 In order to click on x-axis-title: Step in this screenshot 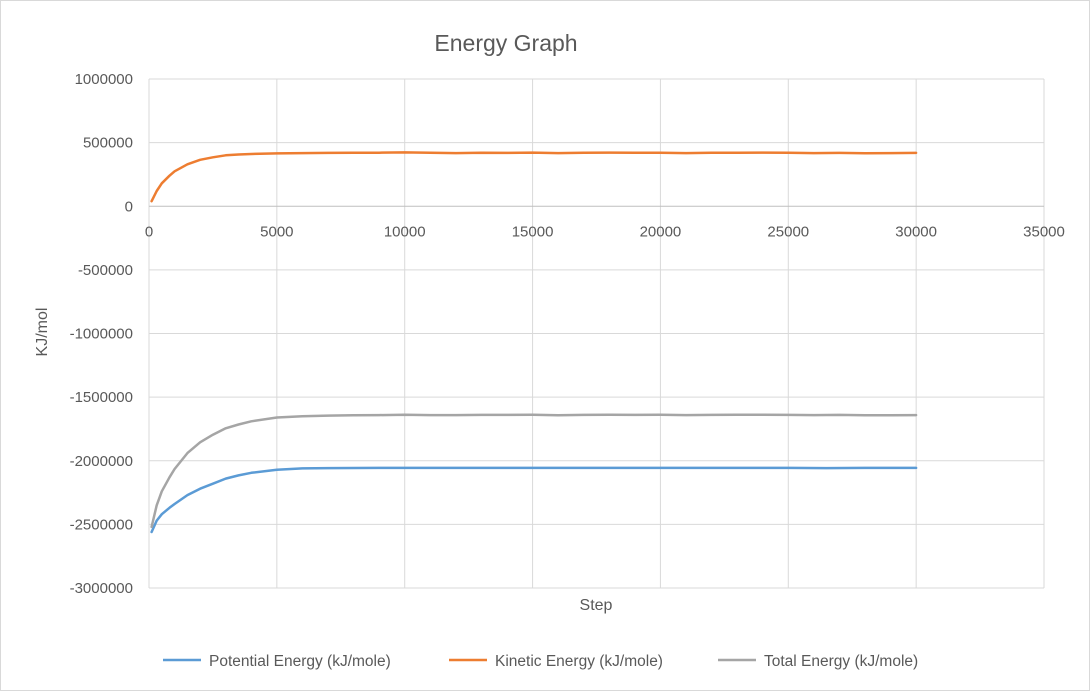, I will do `click(596, 605)`.